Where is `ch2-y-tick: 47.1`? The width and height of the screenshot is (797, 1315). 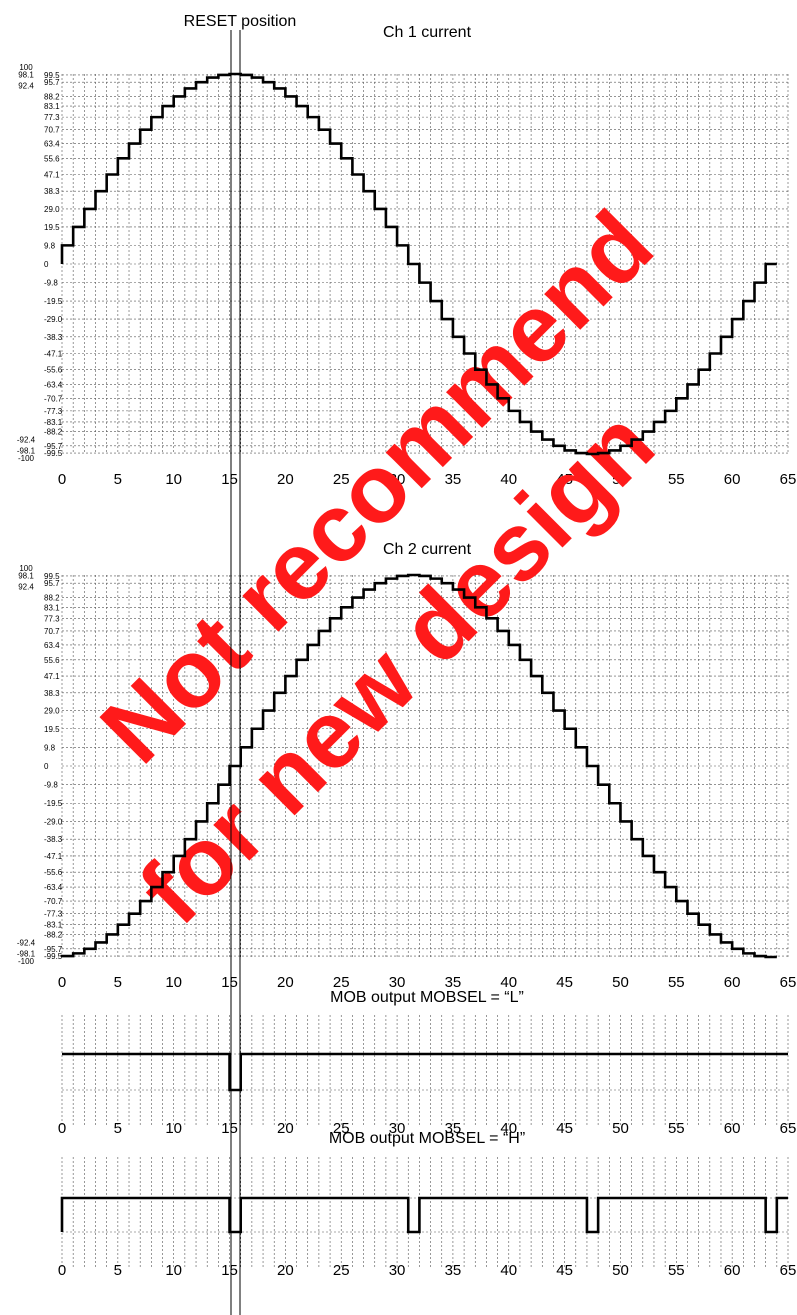
ch2-y-tick: 47.1 is located at coordinates (52, 676).